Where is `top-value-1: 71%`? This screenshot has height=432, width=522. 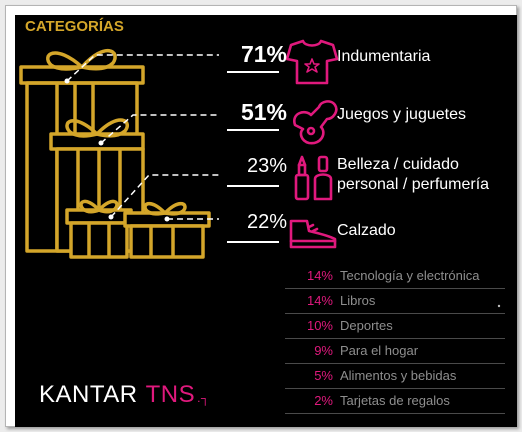
top-value-1: 71% is located at coordinates (263, 54).